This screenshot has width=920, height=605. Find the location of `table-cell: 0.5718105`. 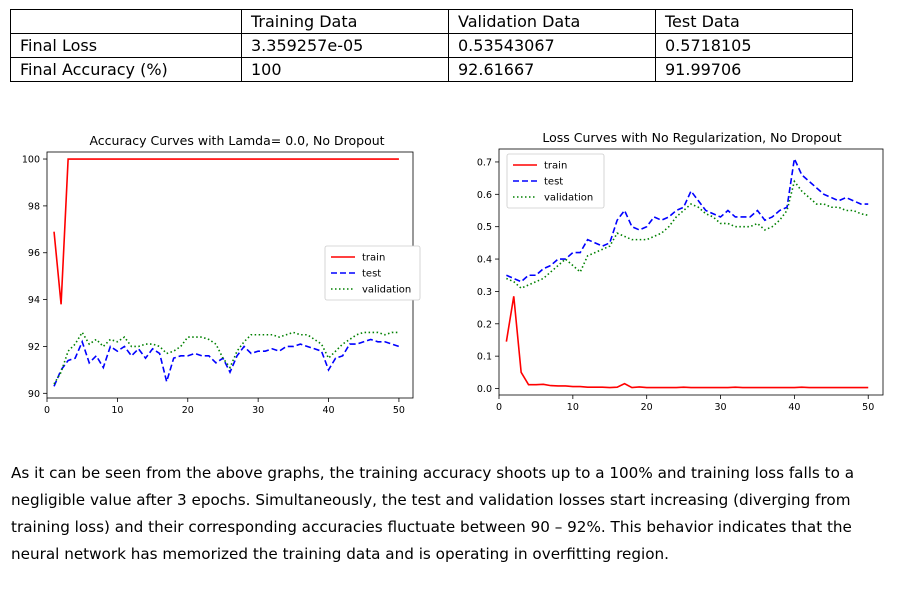

table-cell: 0.5718105 is located at coordinates (754, 45).